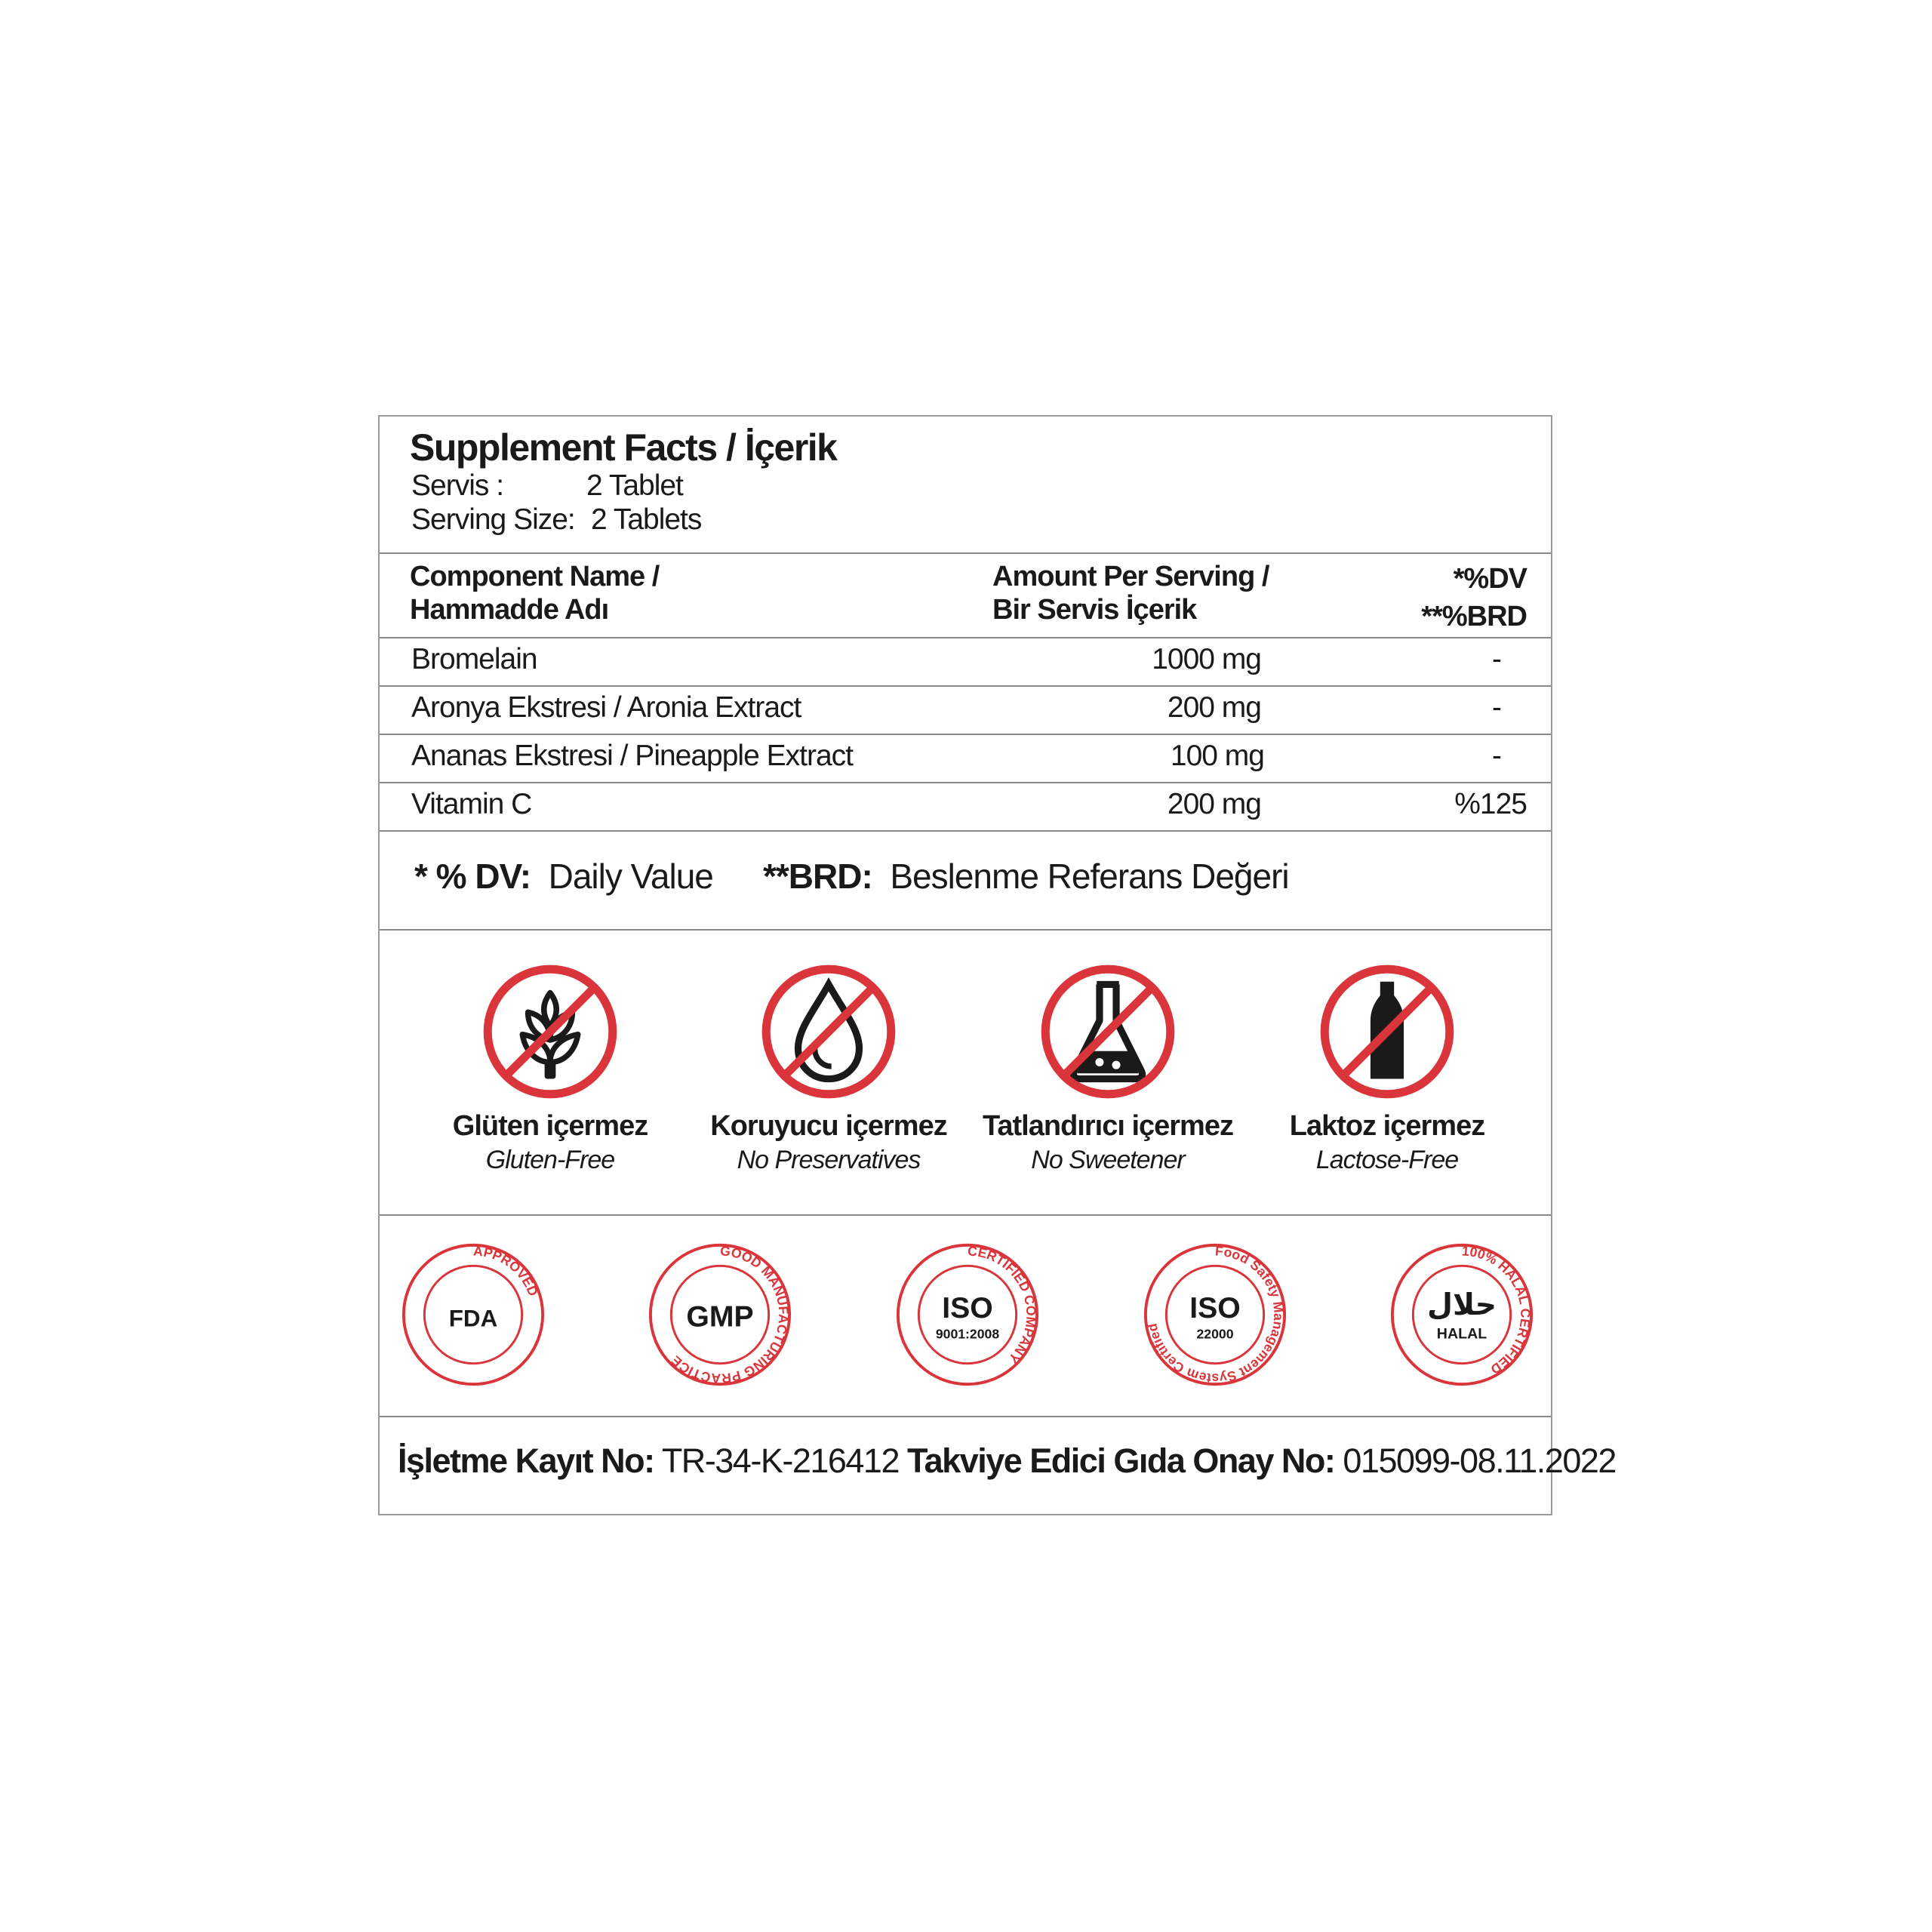  What do you see at coordinates (624, 447) in the screenshot?
I see `page-title: Supplement Facts / İçerik` at bounding box center [624, 447].